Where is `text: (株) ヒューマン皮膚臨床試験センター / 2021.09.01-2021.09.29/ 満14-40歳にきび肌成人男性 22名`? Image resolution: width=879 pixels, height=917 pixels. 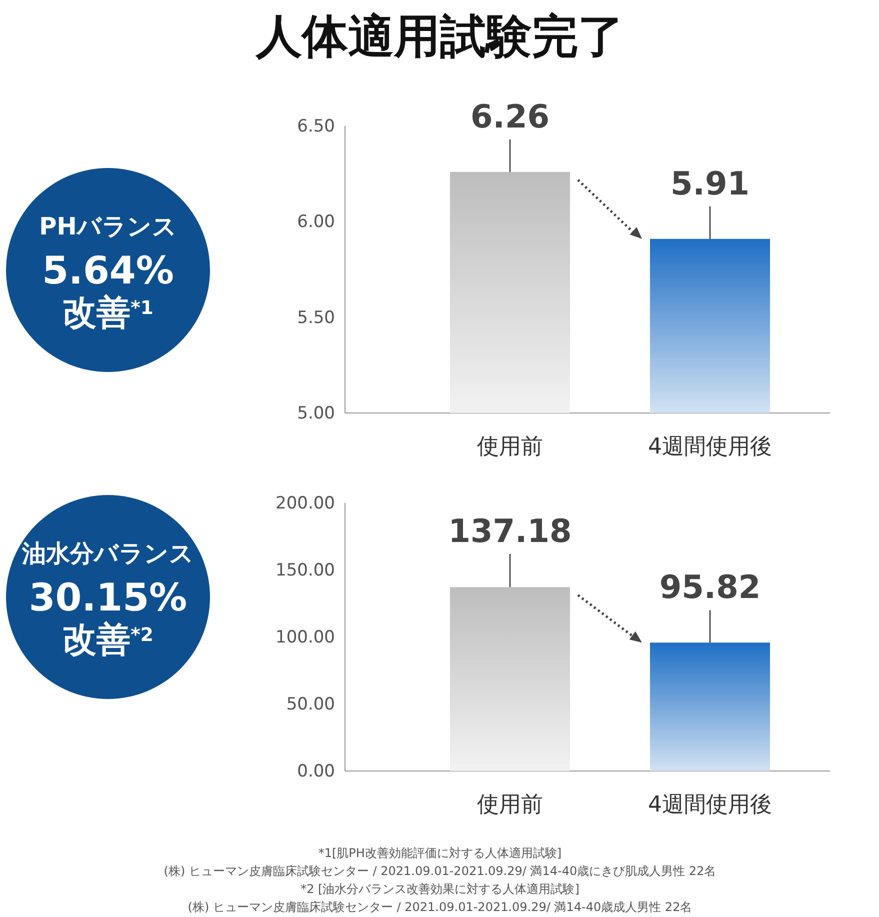 text: (株) ヒューマン皮膚臨床試験センター / 2021.09.01-2021.09.29/ 満14-40歳にきび肌成人男性 22名 is located at coordinates (440, 871).